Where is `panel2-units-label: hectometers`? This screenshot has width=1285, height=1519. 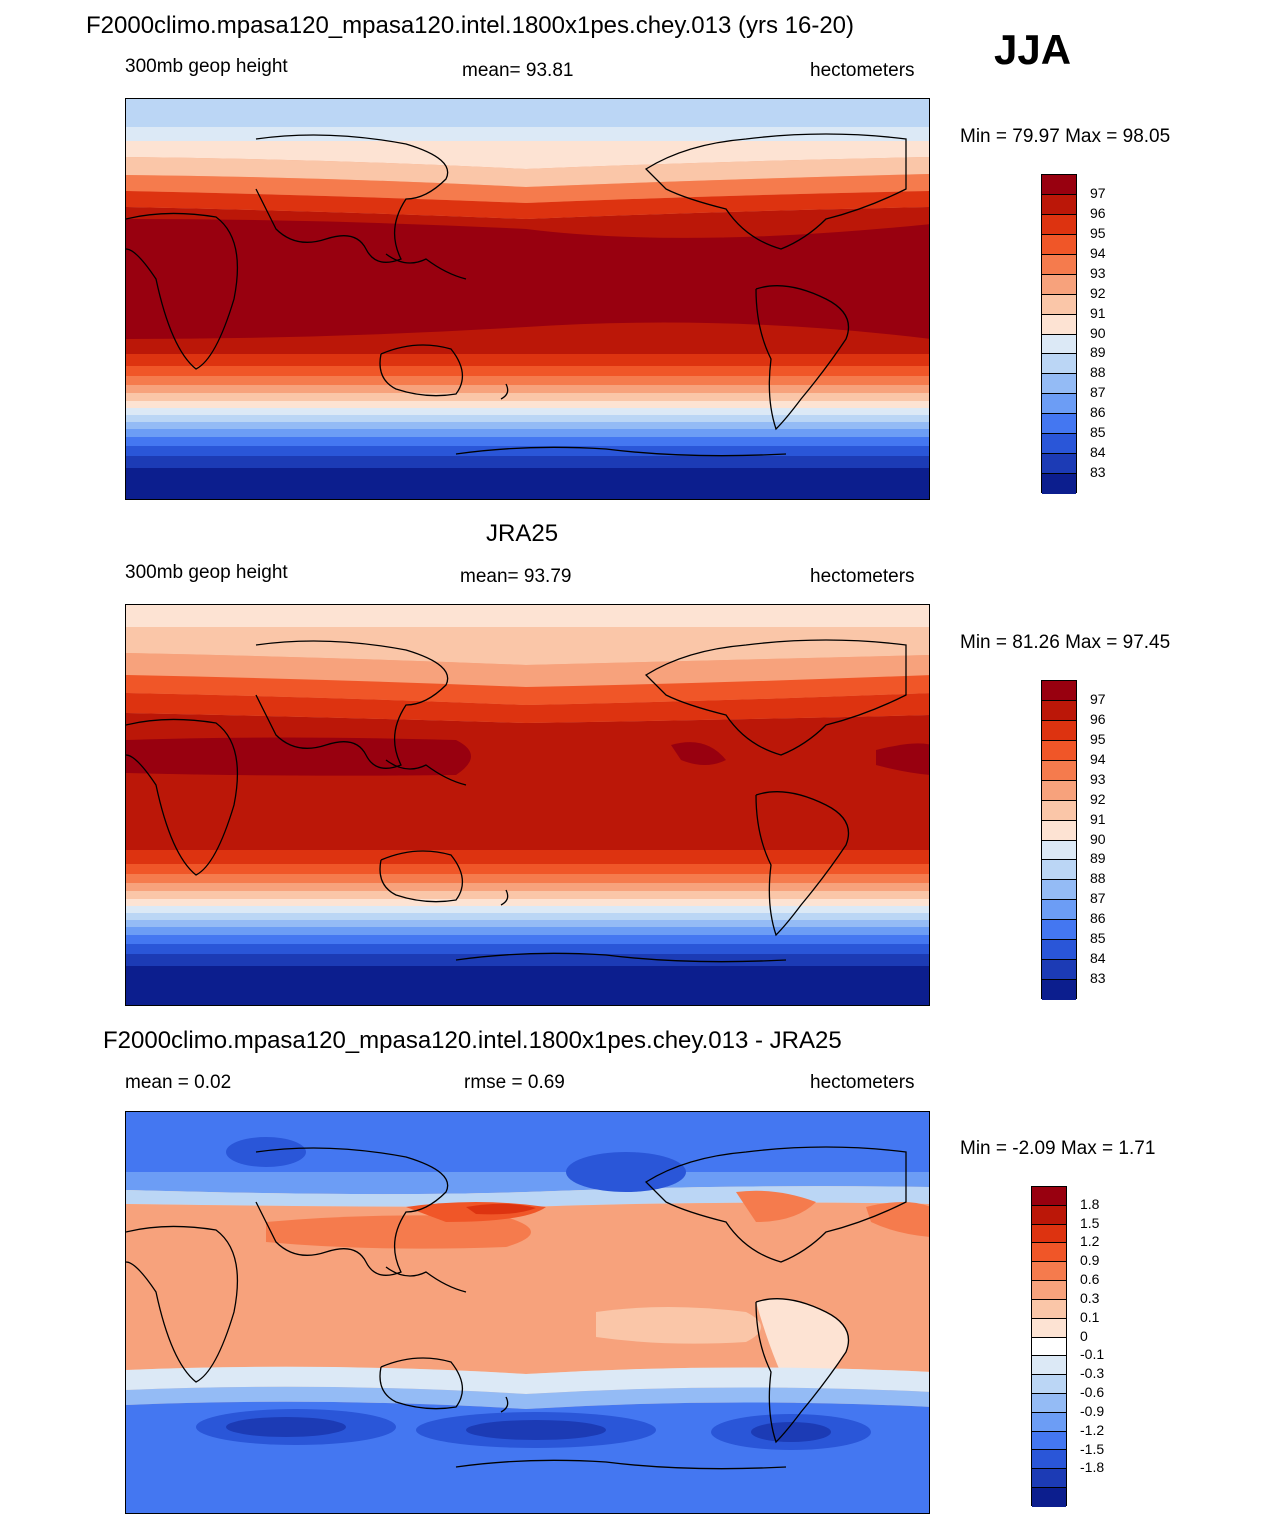
panel2-units-label: hectometers is located at coordinates (862, 576).